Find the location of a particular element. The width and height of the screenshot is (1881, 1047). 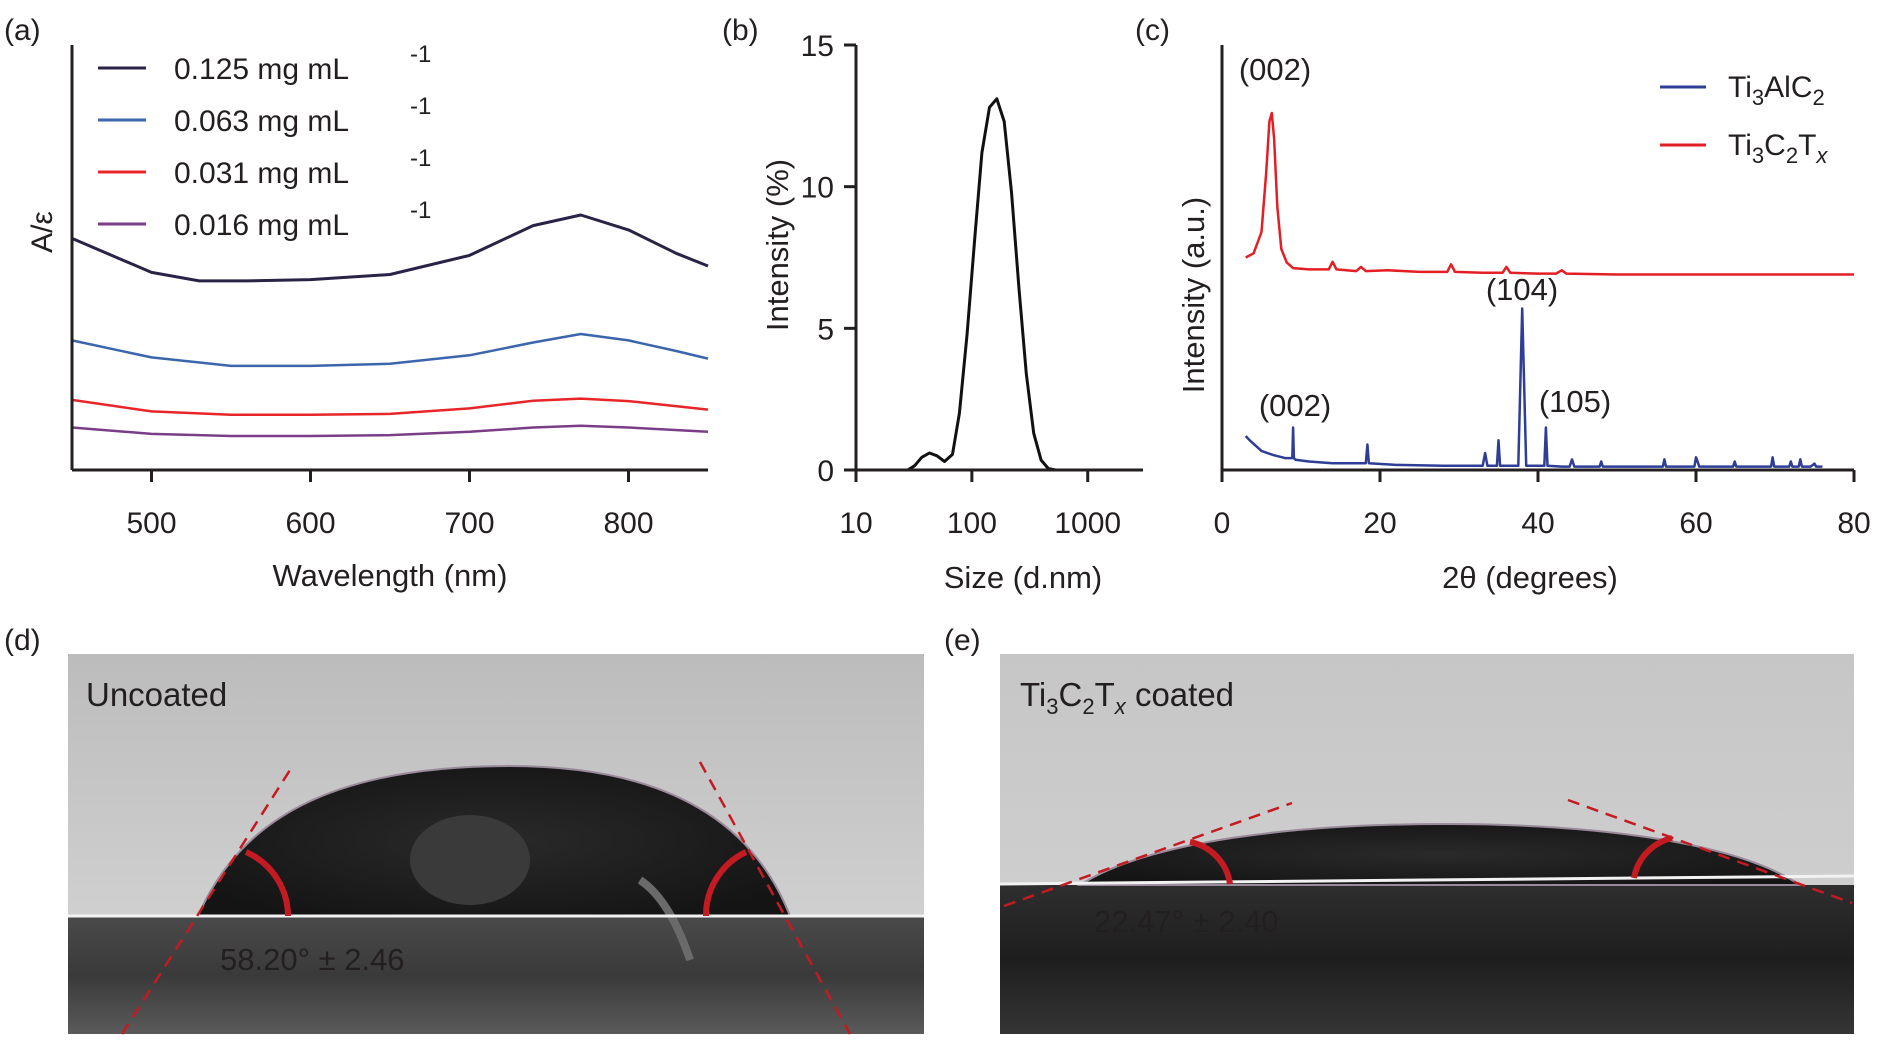

panel-b-y-axis-label: Intensity (%) is located at coordinates (777, 245).